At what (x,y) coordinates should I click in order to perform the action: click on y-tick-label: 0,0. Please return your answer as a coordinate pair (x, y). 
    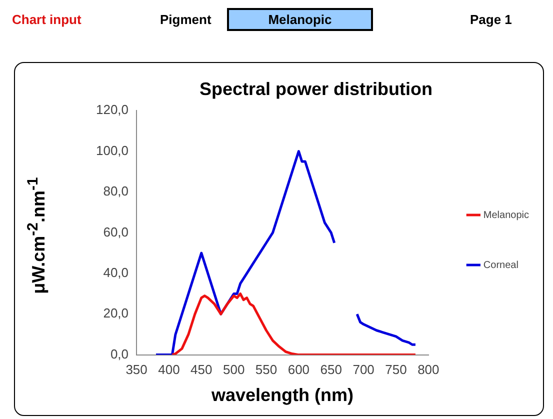
    Looking at the image, I should click on (119, 354).